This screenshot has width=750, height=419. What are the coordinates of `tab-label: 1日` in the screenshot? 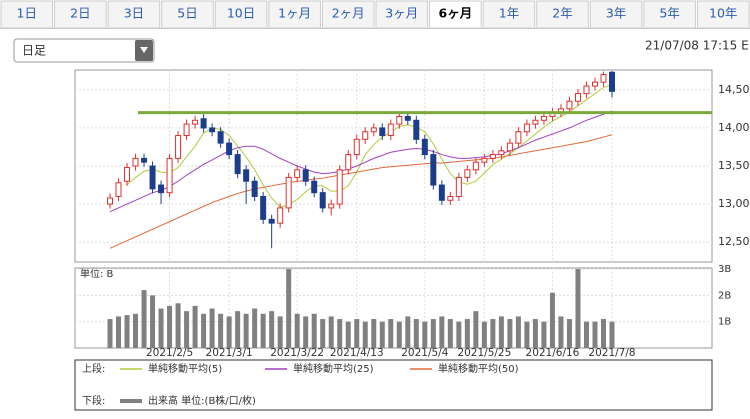 It's located at (27, 13).